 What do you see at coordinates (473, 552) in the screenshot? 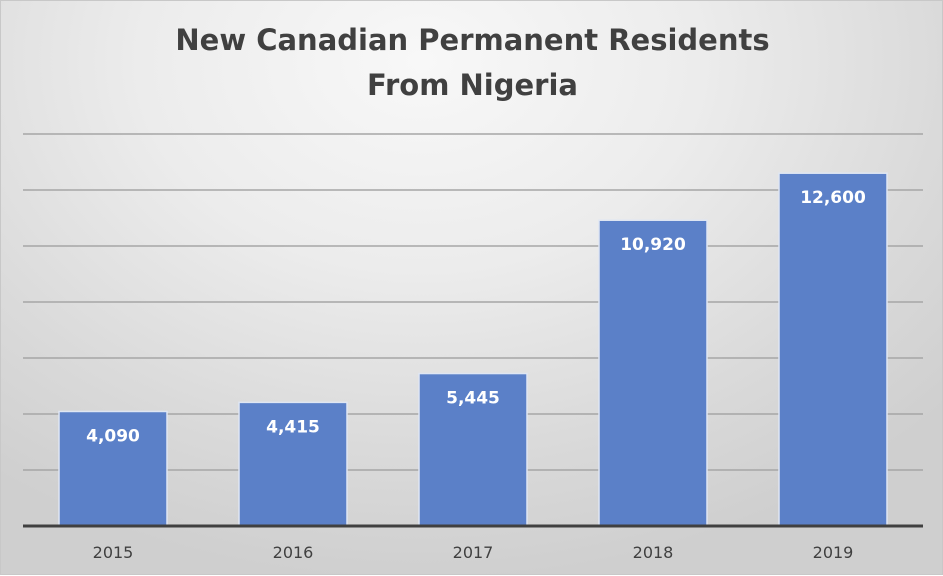
I see `x-tick-label-2017: 2017` at bounding box center [473, 552].